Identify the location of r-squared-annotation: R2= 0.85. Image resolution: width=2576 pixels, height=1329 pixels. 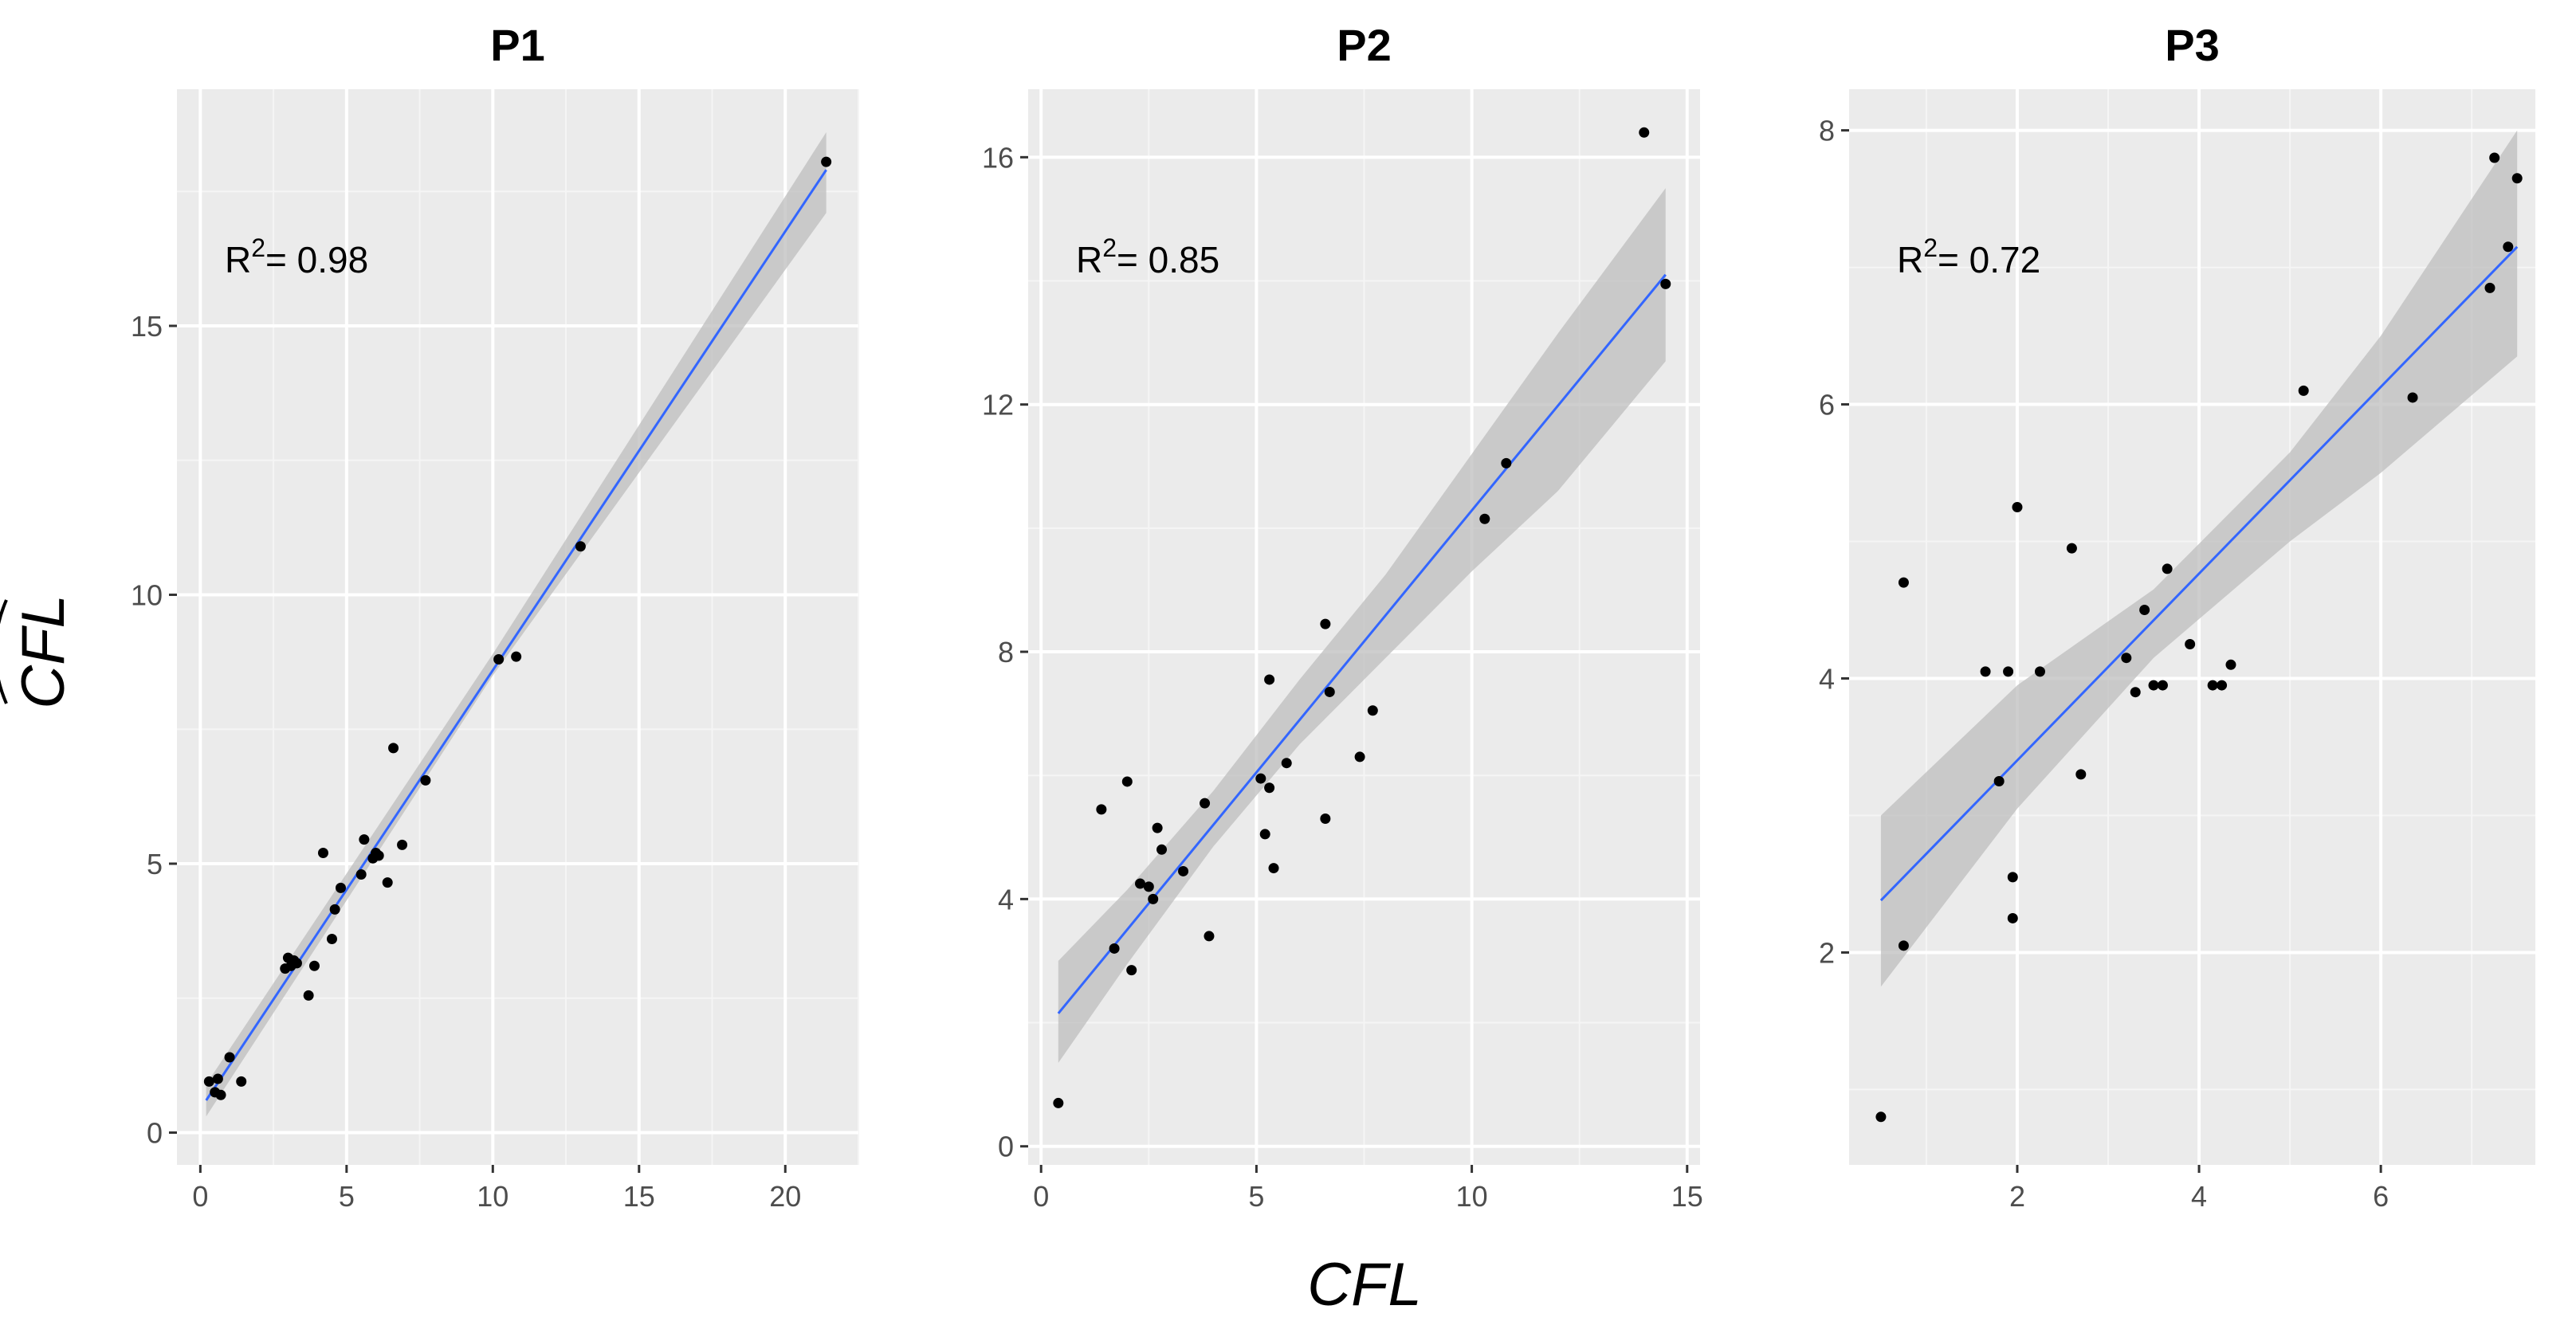
(1147, 256).